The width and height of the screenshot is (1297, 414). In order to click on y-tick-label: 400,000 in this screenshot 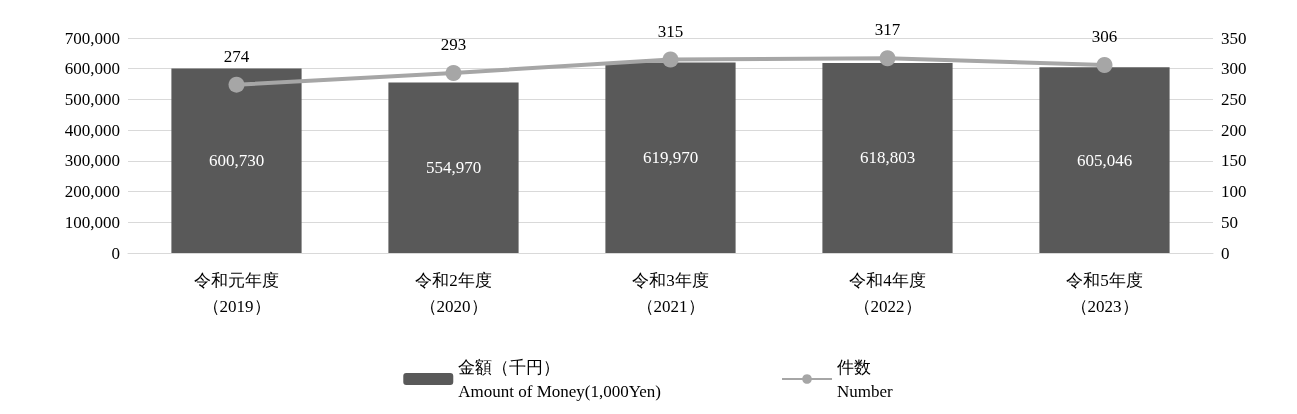, I will do `click(92, 130)`.